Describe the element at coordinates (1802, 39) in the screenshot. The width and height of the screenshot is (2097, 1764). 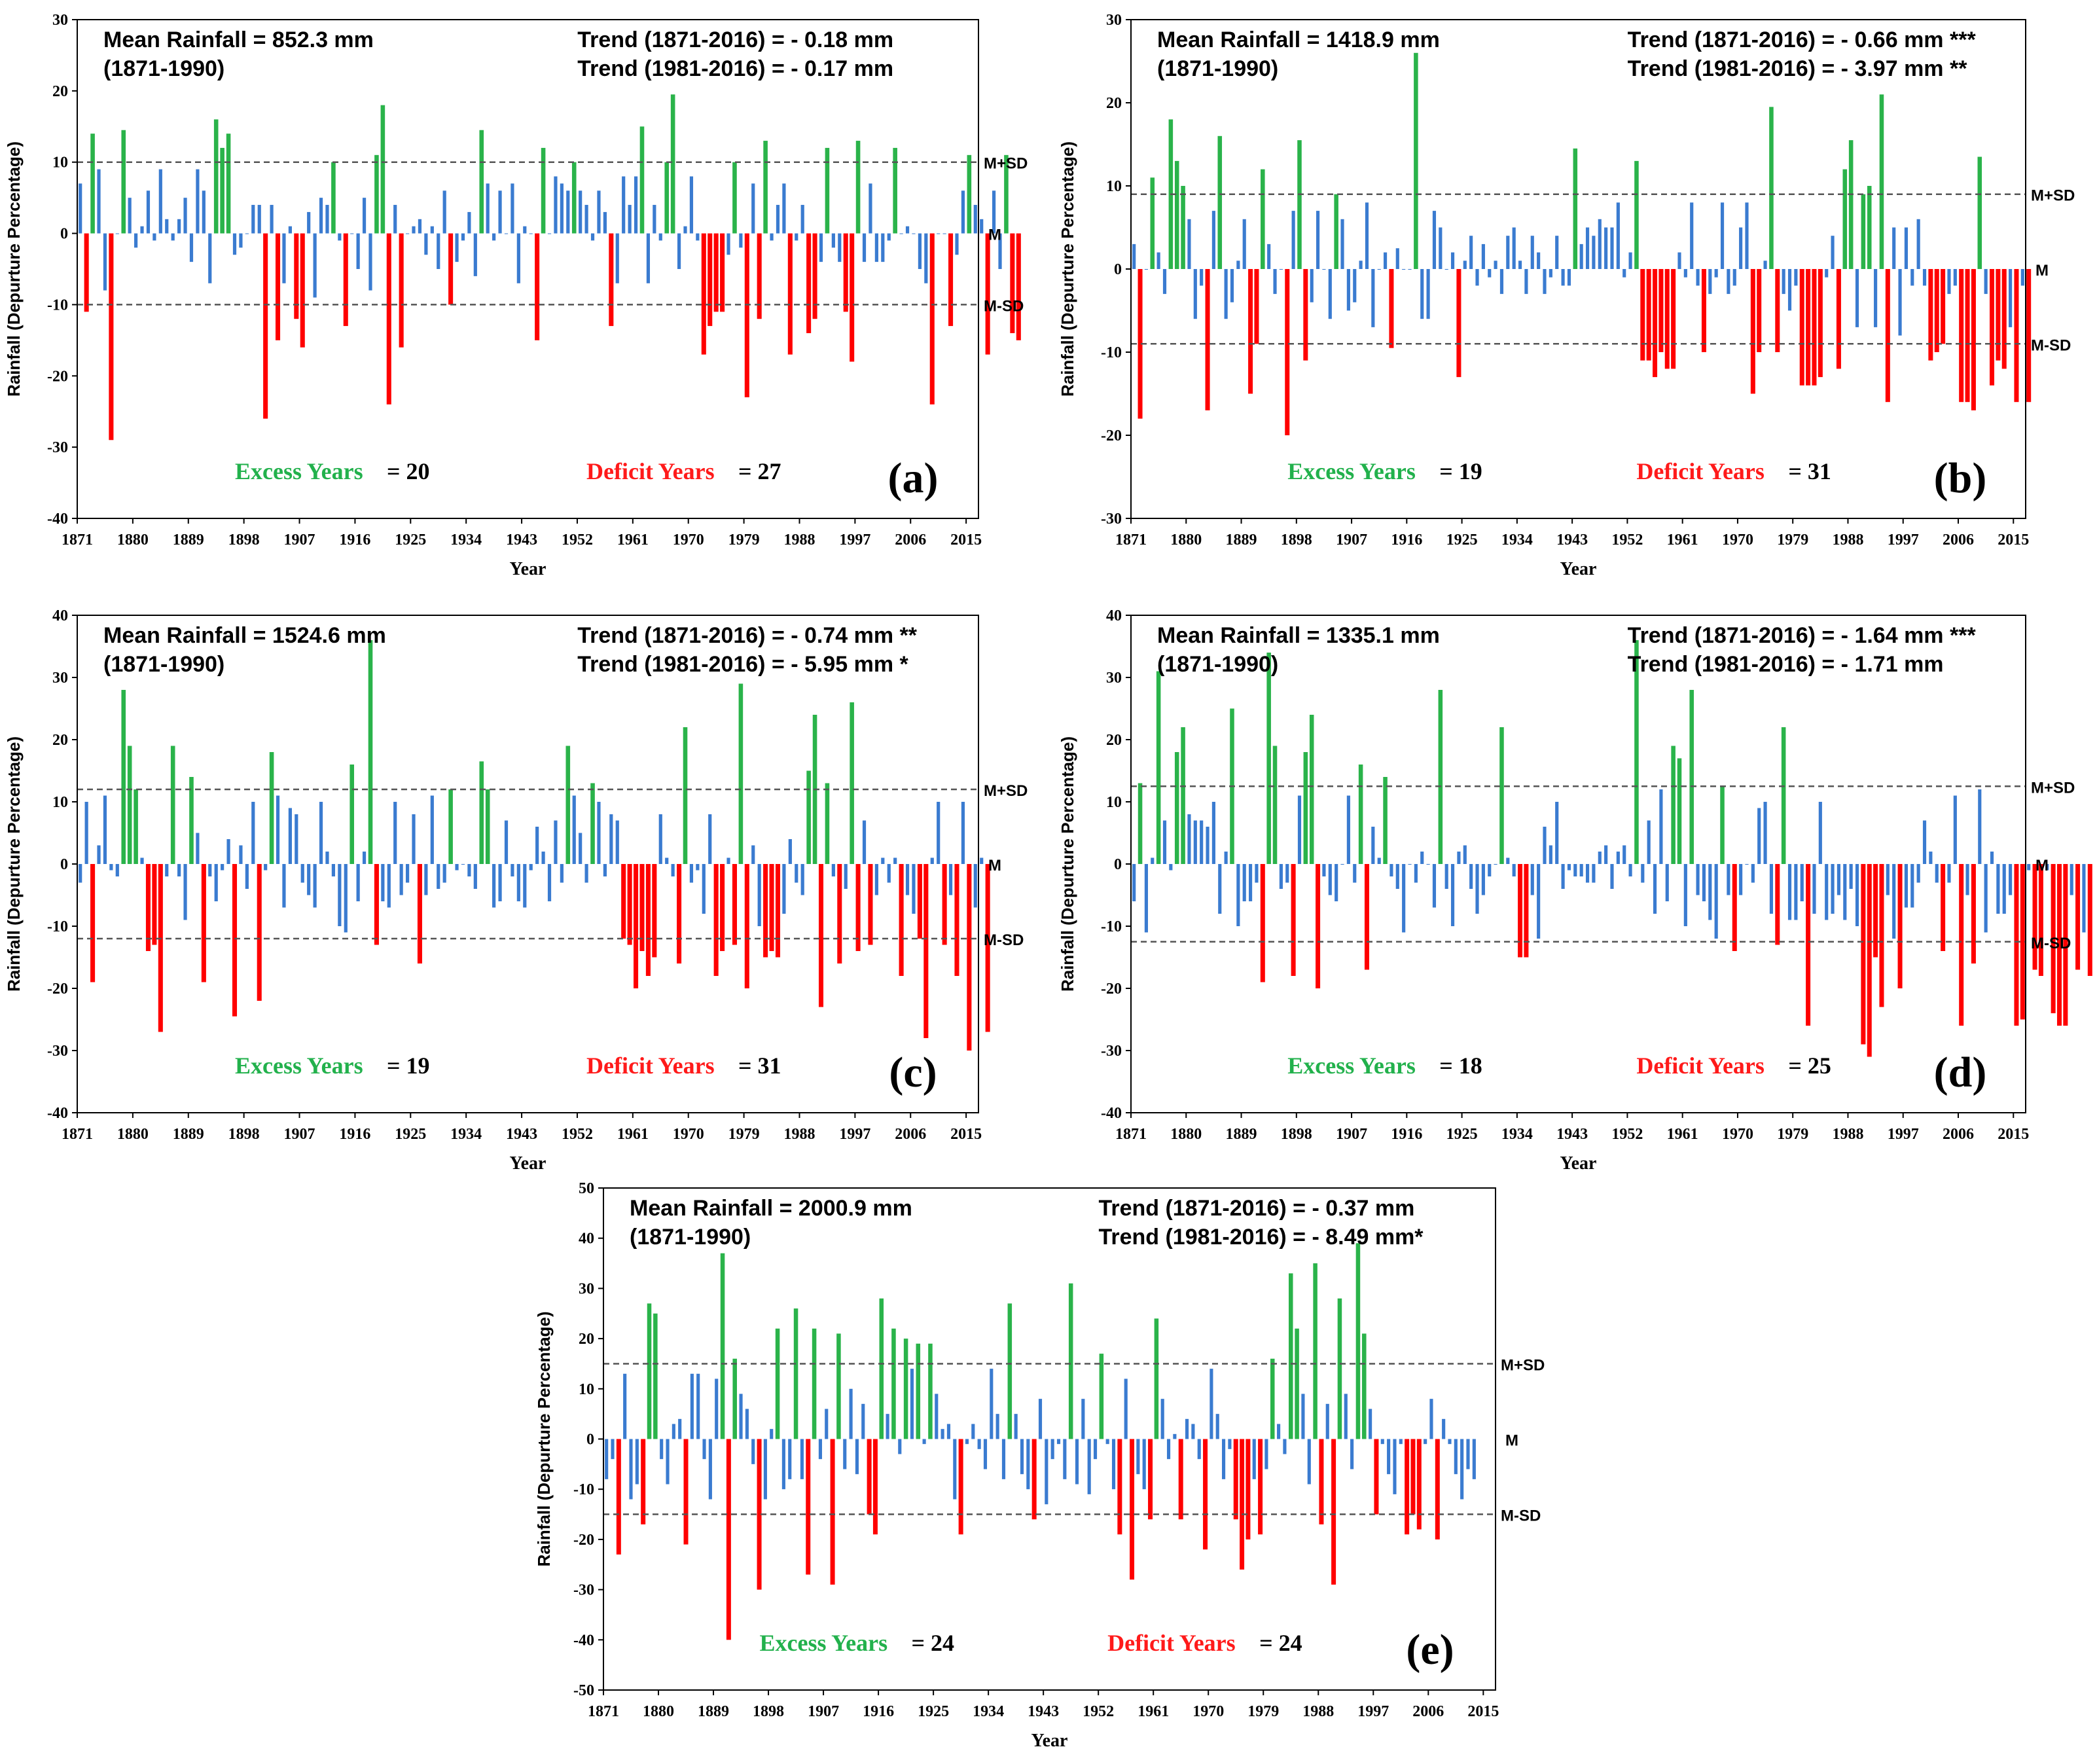
I see `trend-1871-2016: Trend (1871-2016) = - 0.66 mm ***` at that location.